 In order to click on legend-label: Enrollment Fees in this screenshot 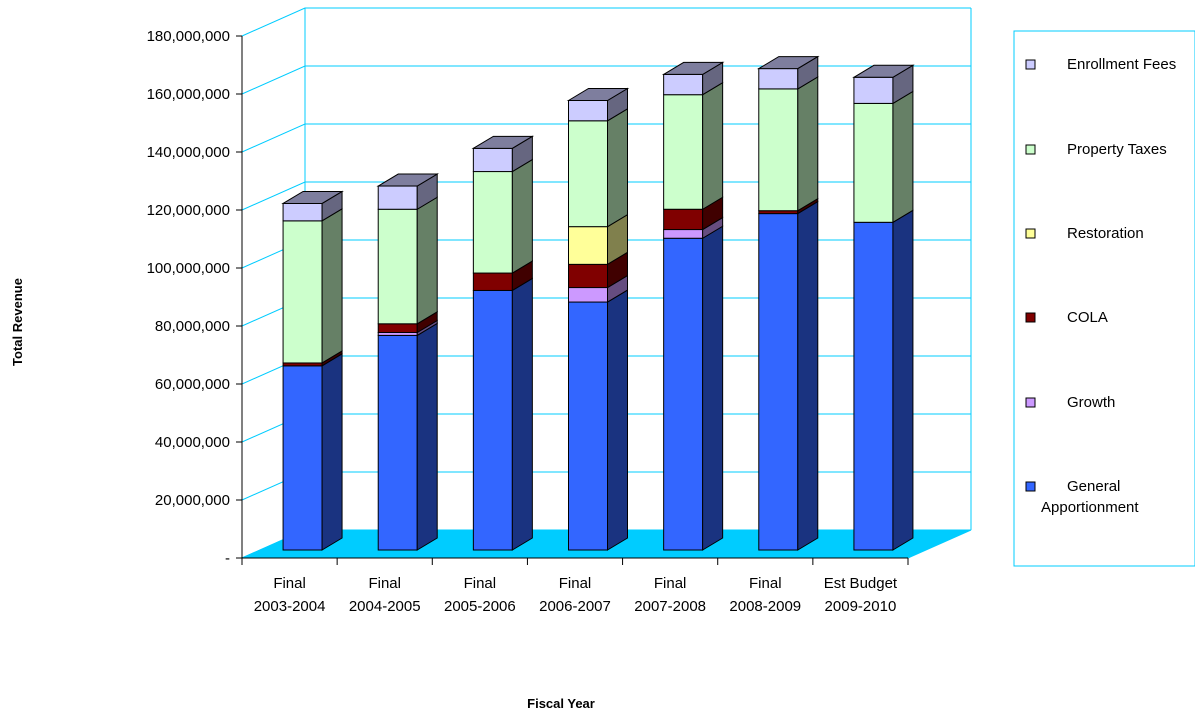, I will do `click(1121, 64)`.